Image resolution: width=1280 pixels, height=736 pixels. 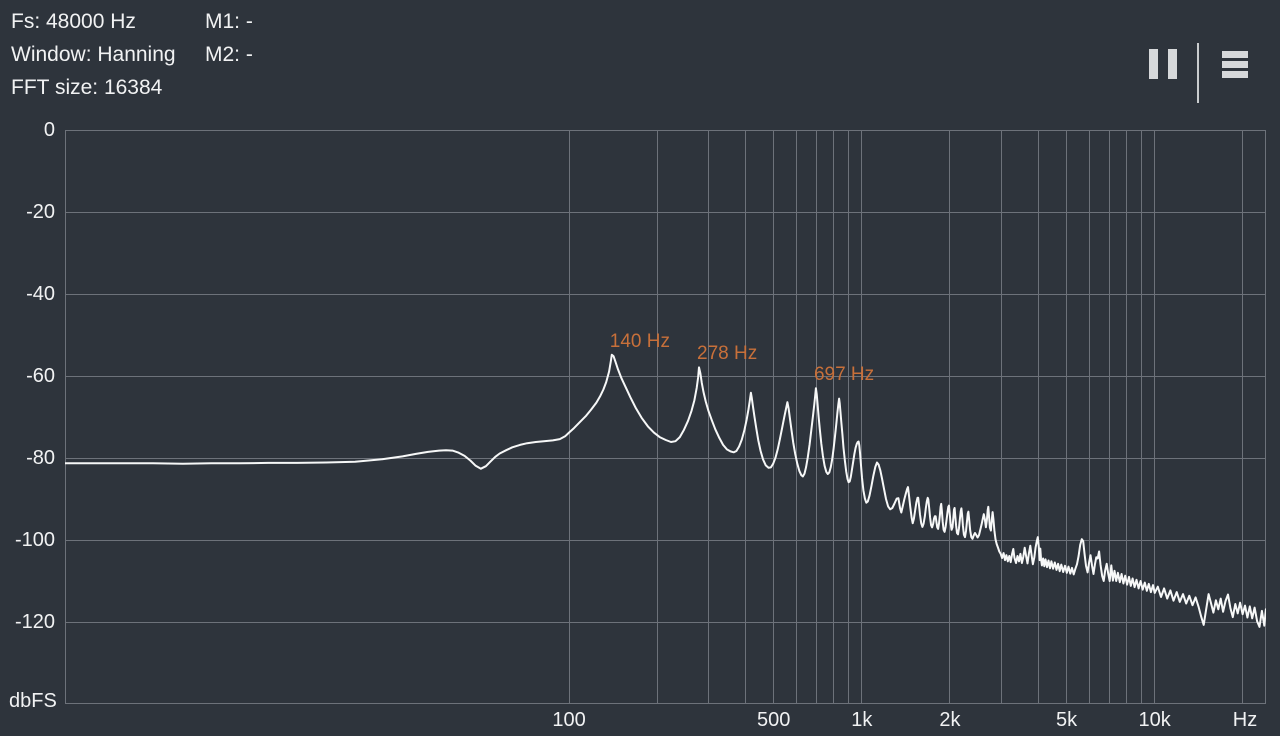 I want to click on y-axis-tick-label: -80, so click(x=40, y=458).